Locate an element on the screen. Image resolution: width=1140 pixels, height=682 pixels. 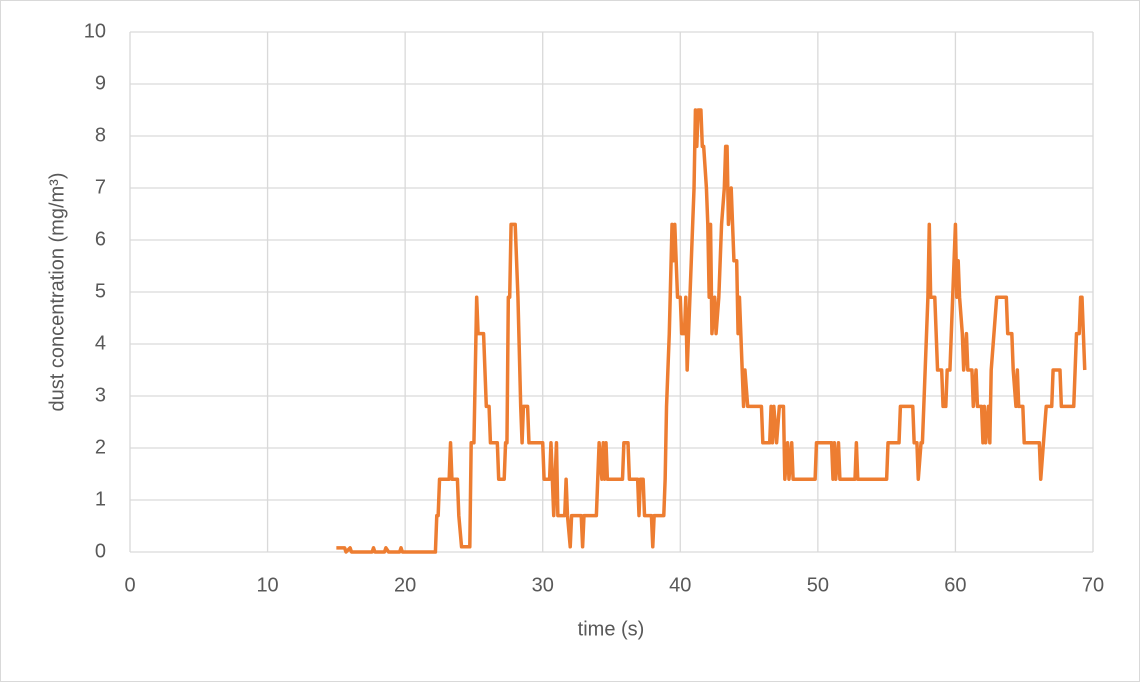
x-tick-label: 60 is located at coordinates (955, 585).